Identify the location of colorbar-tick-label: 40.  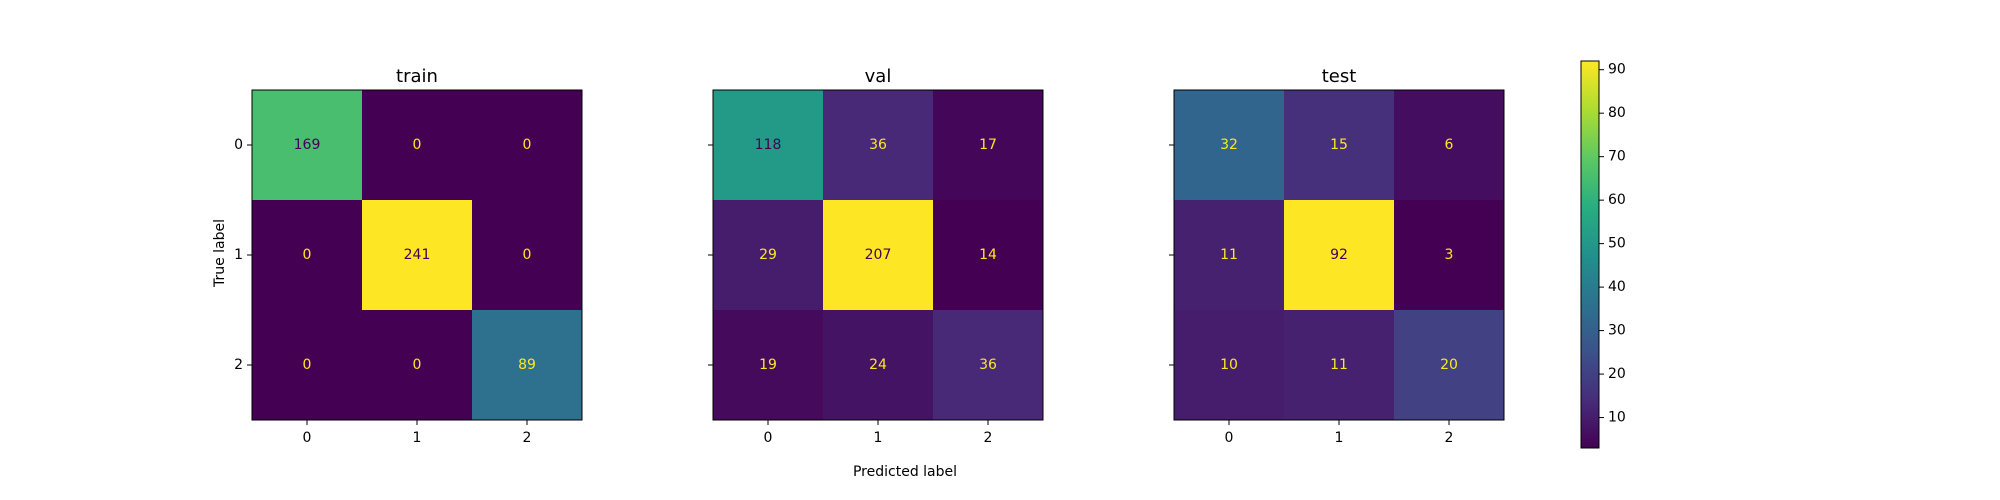
(1617, 287).